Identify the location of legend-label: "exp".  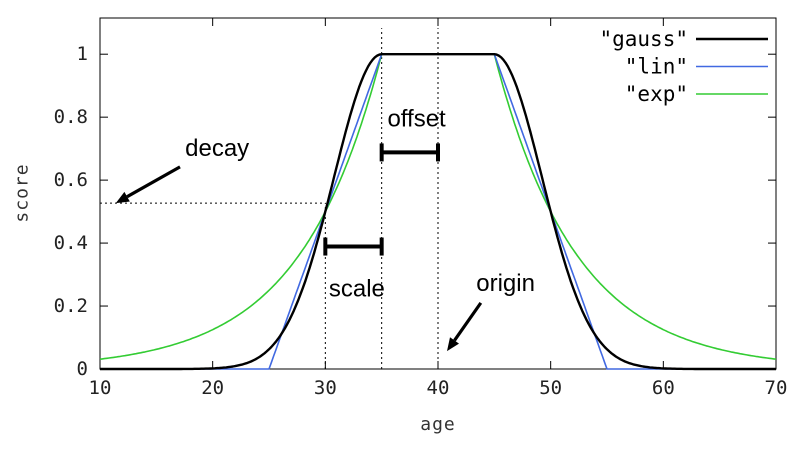
(656, 94).